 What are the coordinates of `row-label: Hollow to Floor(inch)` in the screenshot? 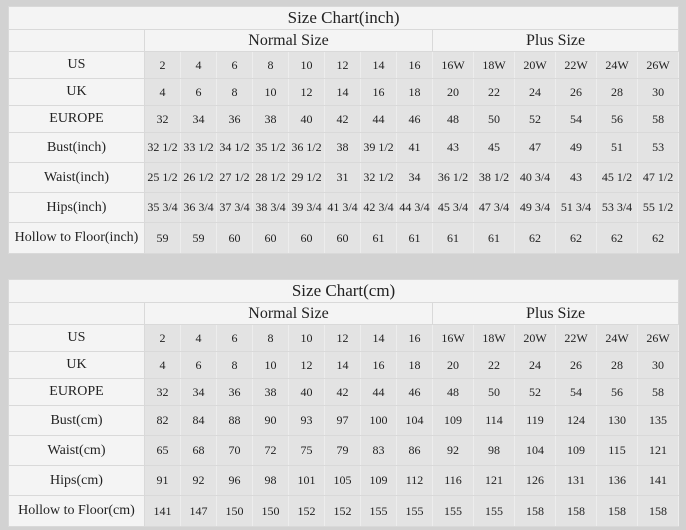 It's located at (76, 238).